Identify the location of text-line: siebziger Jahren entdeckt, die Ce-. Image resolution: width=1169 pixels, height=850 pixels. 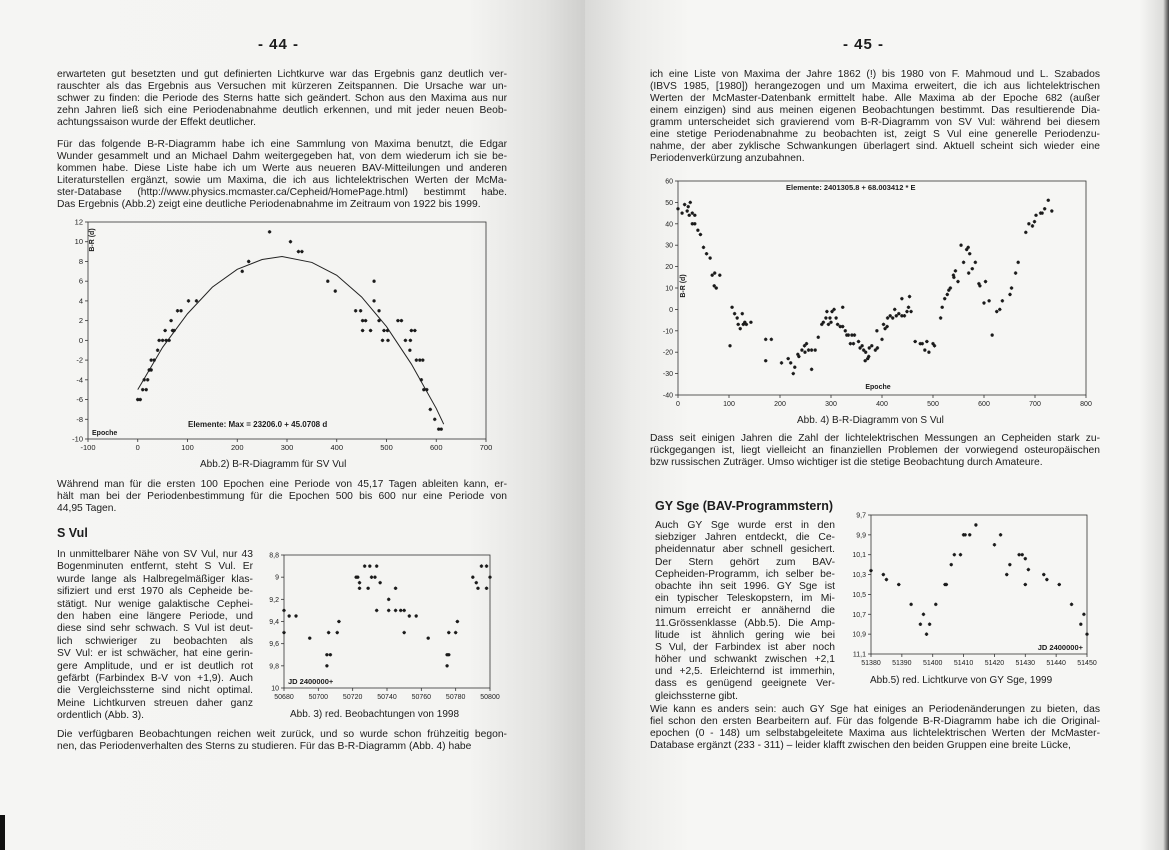
(745, 538).